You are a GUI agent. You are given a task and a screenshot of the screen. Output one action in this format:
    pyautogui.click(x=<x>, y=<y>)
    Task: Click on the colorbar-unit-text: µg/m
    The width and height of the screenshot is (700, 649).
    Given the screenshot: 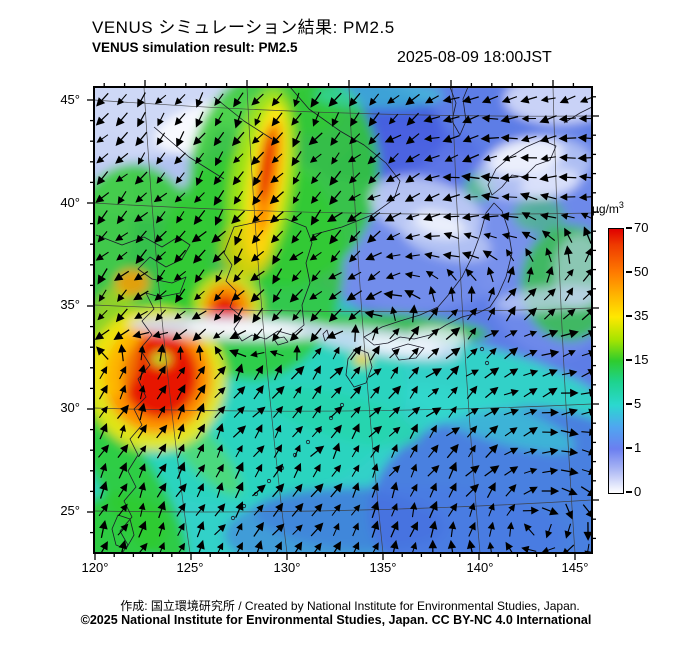 What is the action you would take?
    pyautogui.click(x=605, y=209)
    